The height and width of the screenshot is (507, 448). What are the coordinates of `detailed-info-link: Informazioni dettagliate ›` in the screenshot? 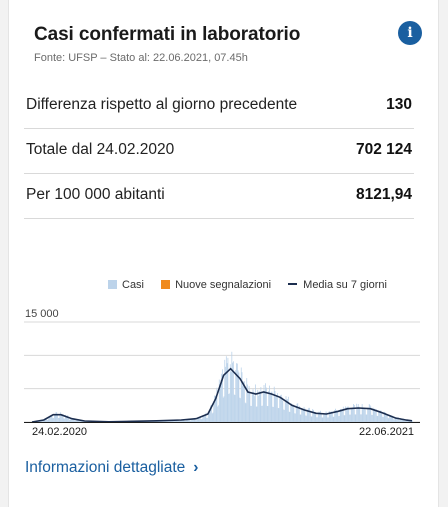 It's located at (111, 468).